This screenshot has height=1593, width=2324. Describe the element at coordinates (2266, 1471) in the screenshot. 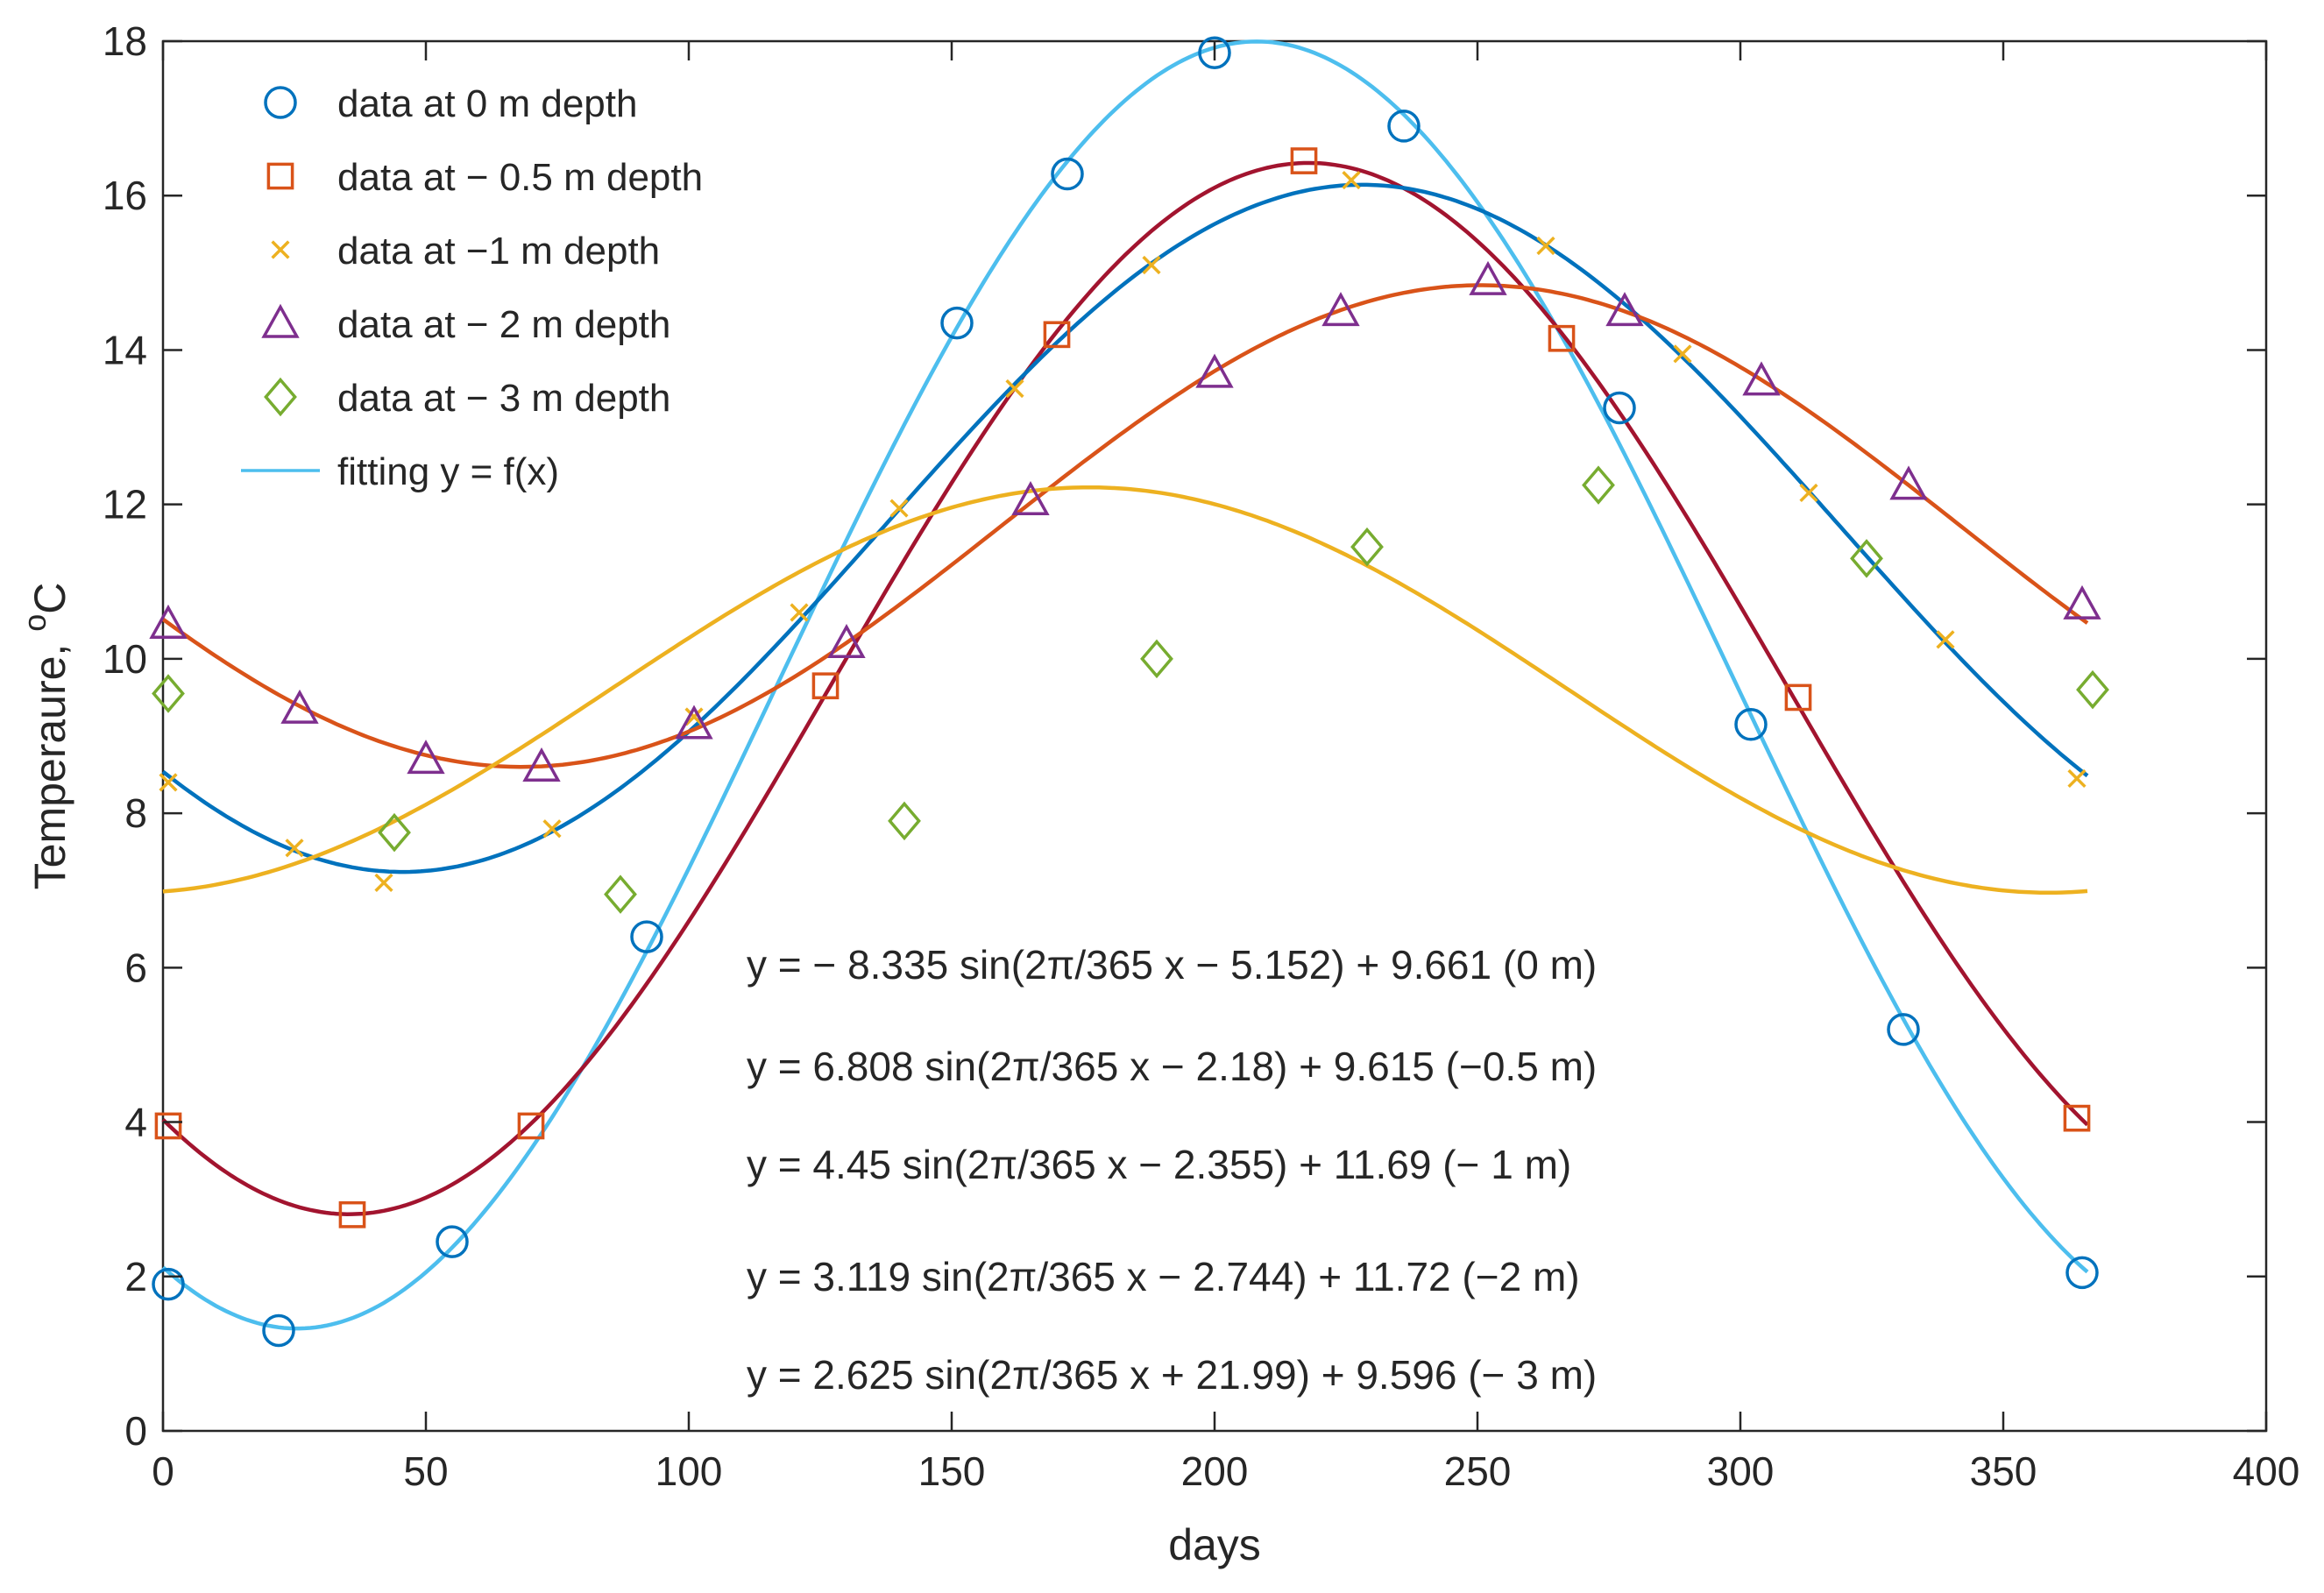

I see `x-tick-label: 400` at that location.